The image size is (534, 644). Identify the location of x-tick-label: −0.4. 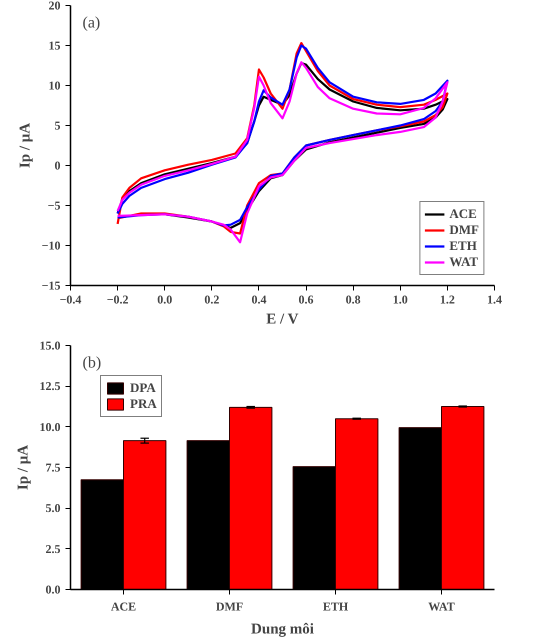
(71, 299).